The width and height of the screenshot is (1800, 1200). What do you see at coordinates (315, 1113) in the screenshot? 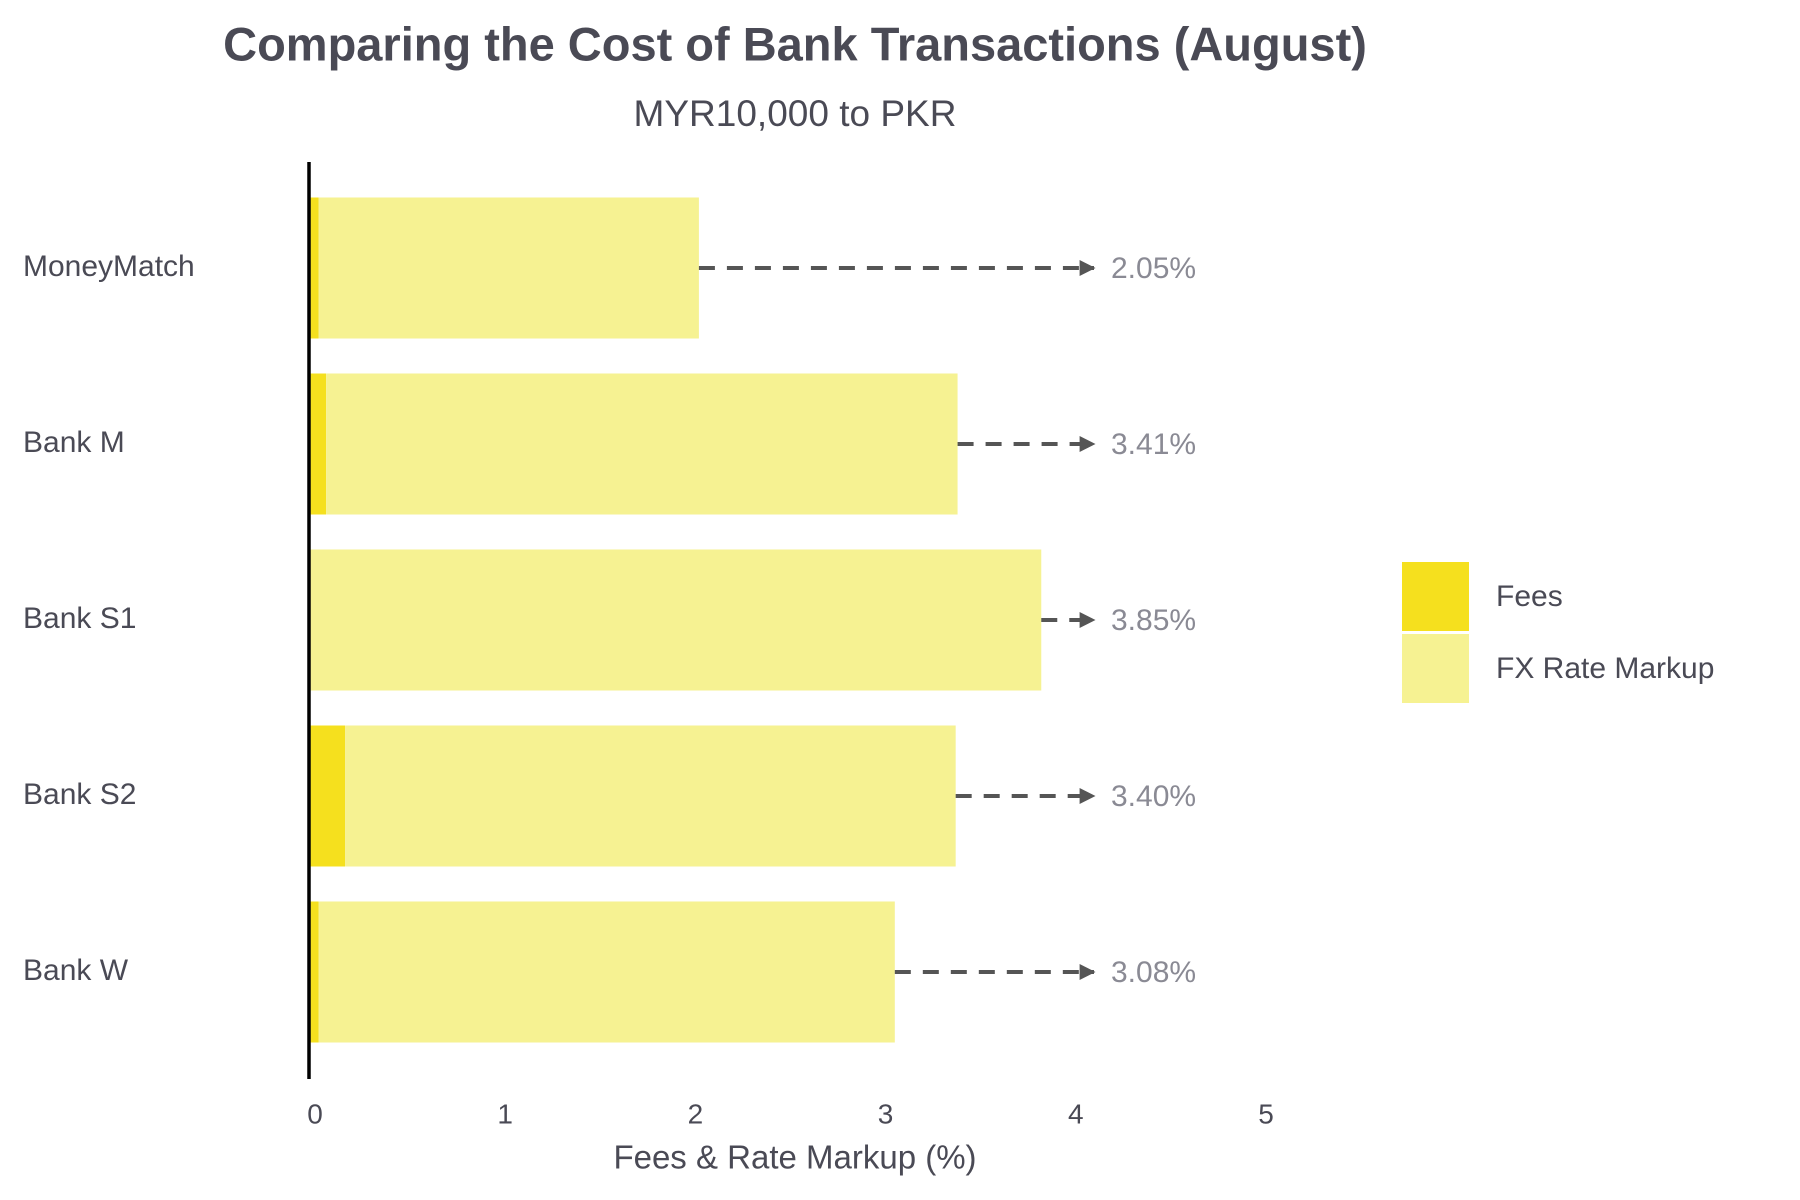
I see `x-tick-label: 0` at bounding box center [315, 1113].